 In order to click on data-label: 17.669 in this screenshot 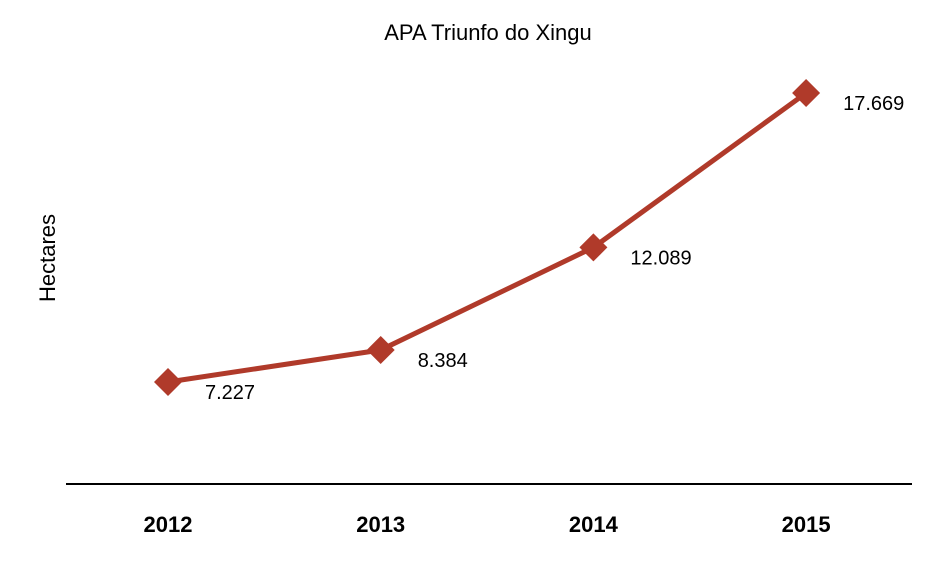, I will do `click(873, 104)`.